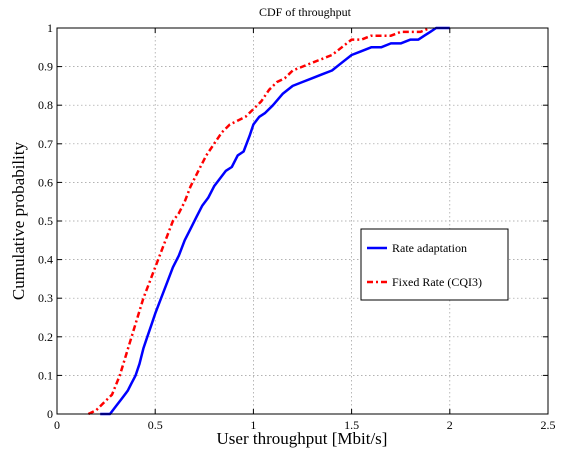  I want to click on y-tick-label: 0.9, so click(45, 67).